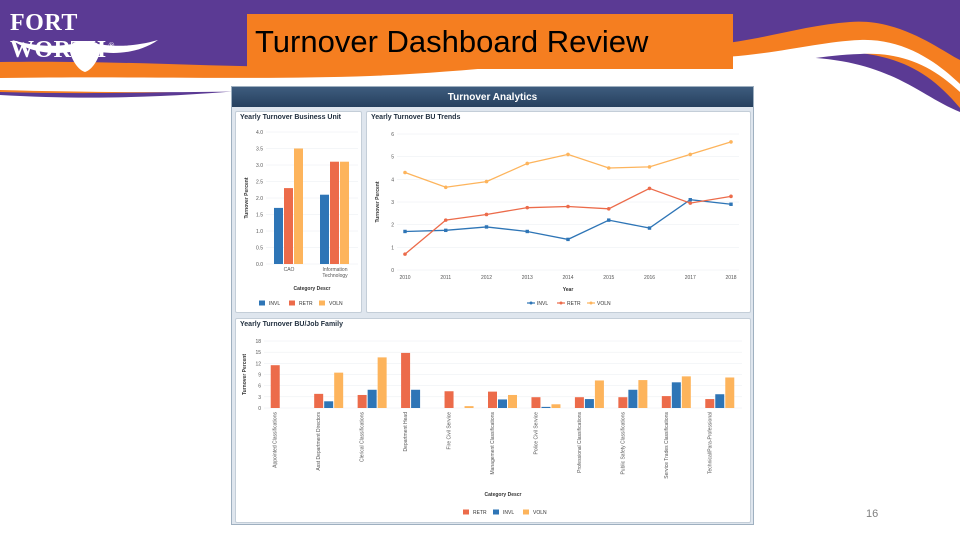  I want to click on bu-y-tick-label: 4.0, so click(259, 133).